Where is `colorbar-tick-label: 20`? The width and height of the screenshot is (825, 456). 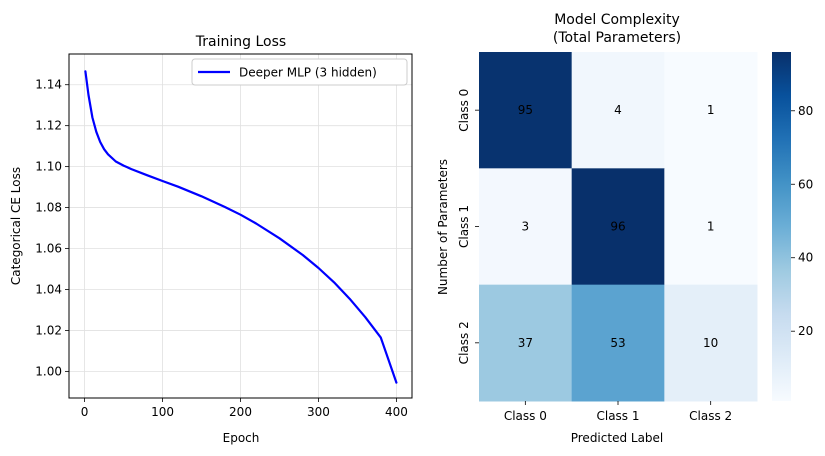
colorbar-tick-label: 20 is located at coordinates (805, 331).